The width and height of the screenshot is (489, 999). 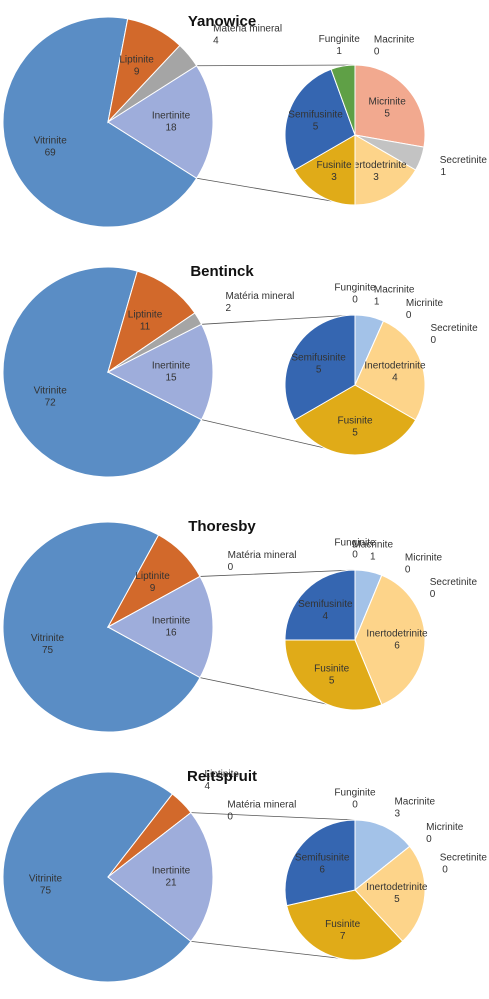 I want to click on slice-value: 15, so click(x=171, y=378).